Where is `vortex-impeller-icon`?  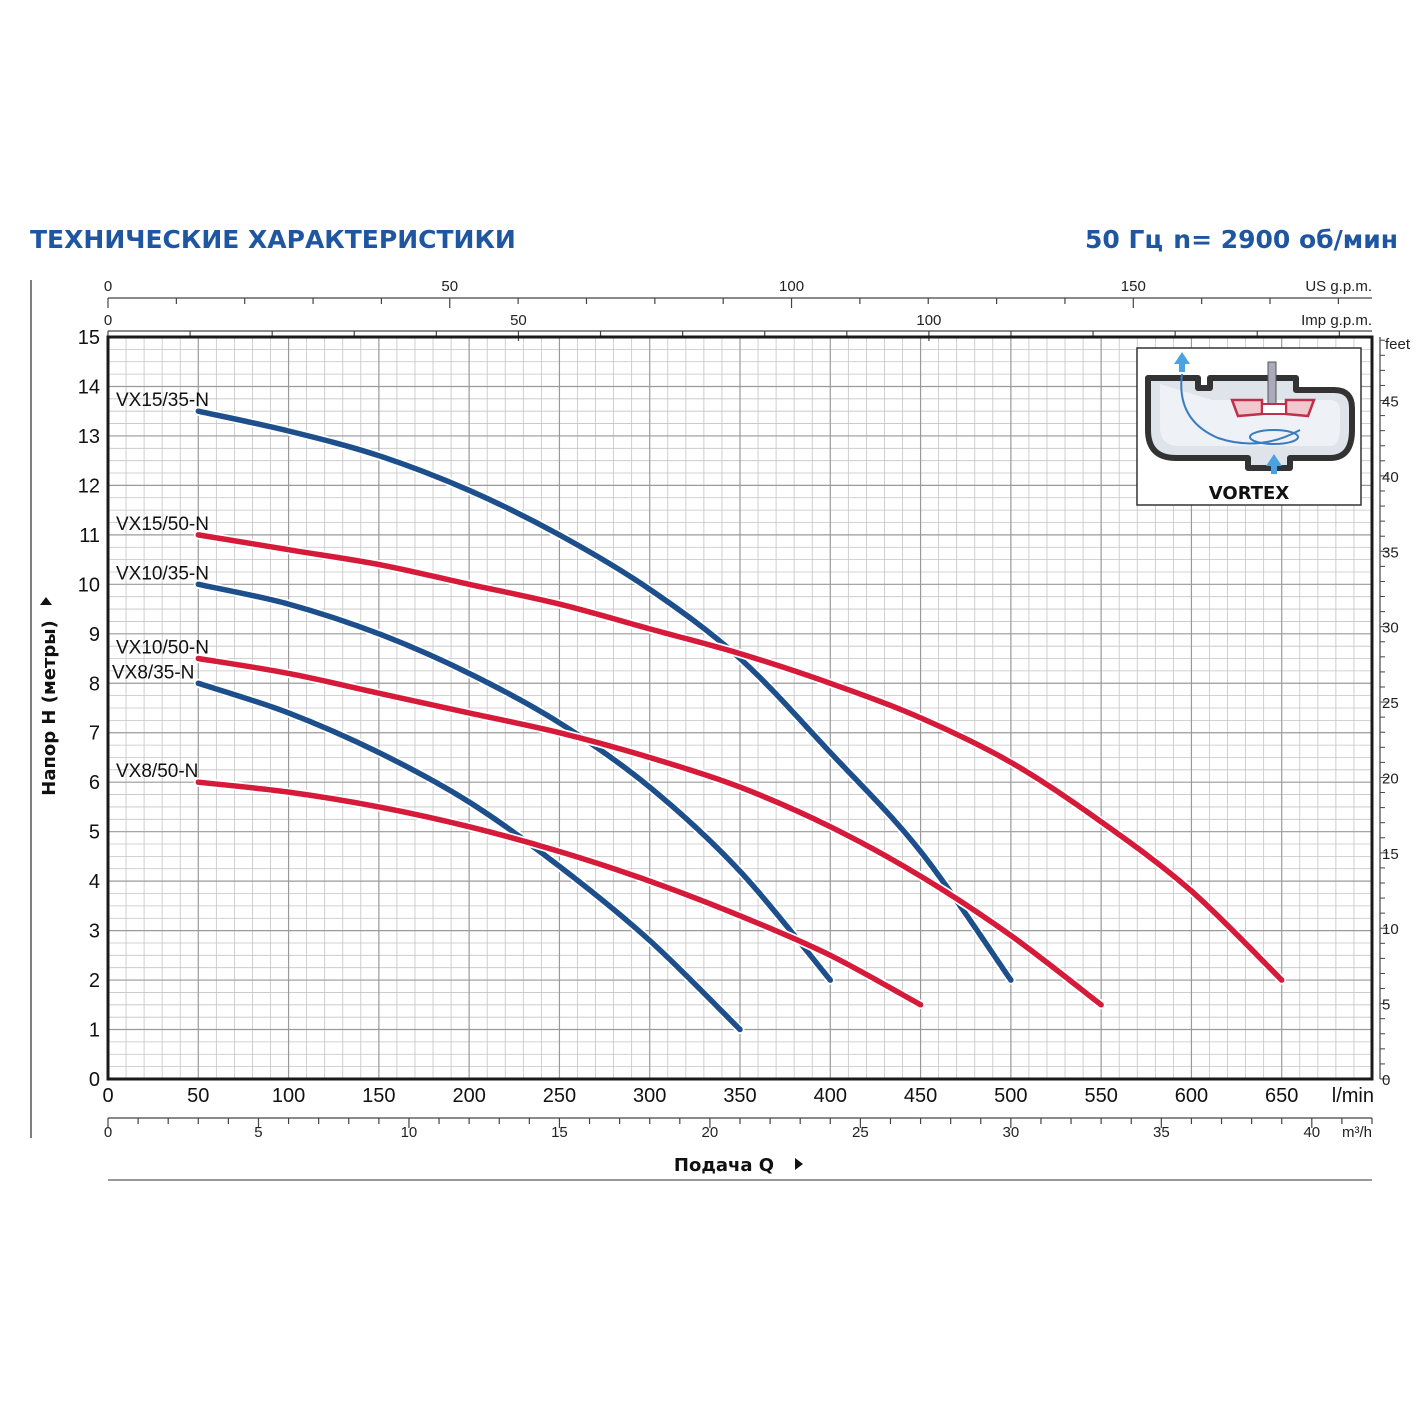 vortex-impeller-icon is located at coordinates (1250, 413).